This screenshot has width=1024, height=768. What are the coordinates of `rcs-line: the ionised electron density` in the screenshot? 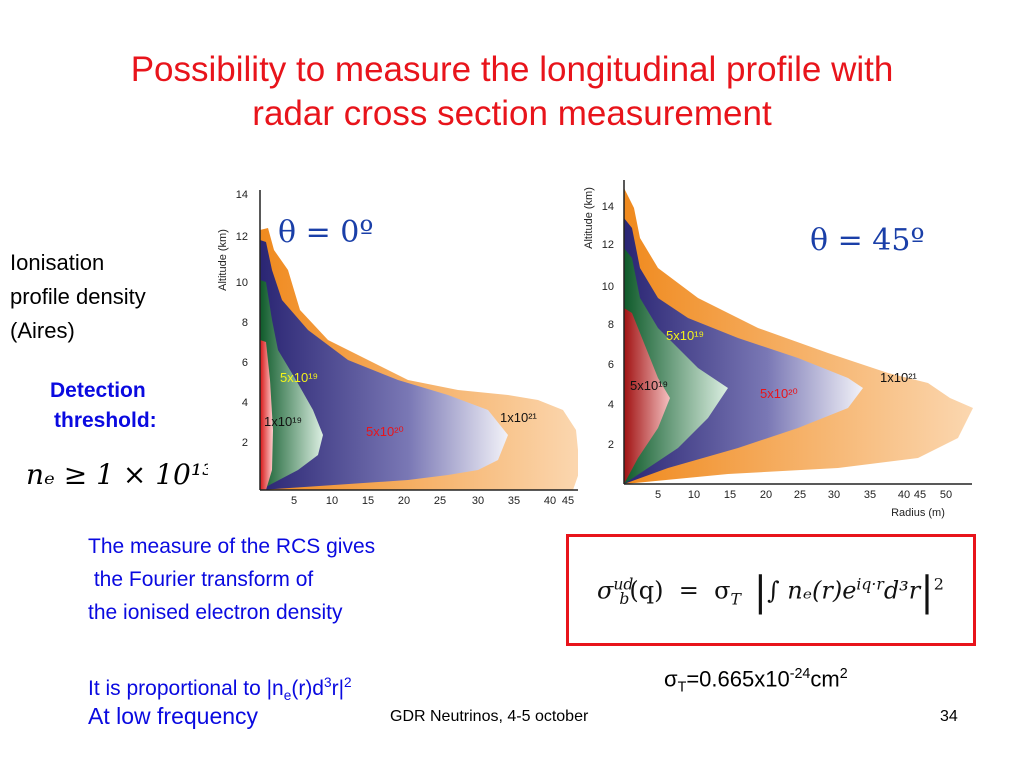 It's located at (215, 612).